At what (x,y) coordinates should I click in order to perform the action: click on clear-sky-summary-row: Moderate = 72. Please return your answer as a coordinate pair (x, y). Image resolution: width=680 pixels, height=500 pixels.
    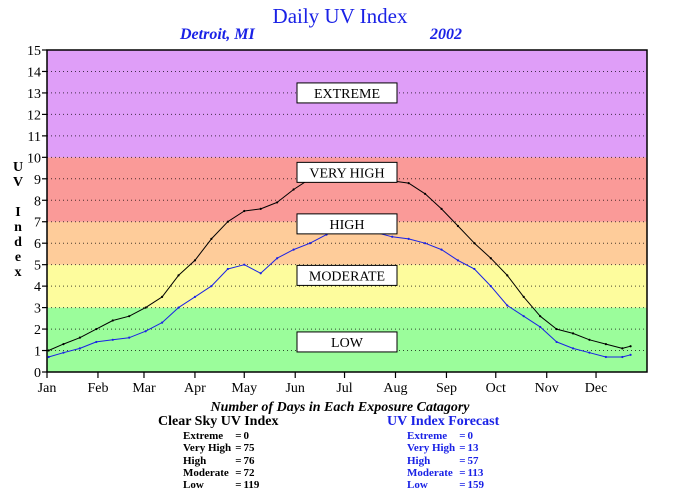
    Looking at the image, I should click on (223, 473).